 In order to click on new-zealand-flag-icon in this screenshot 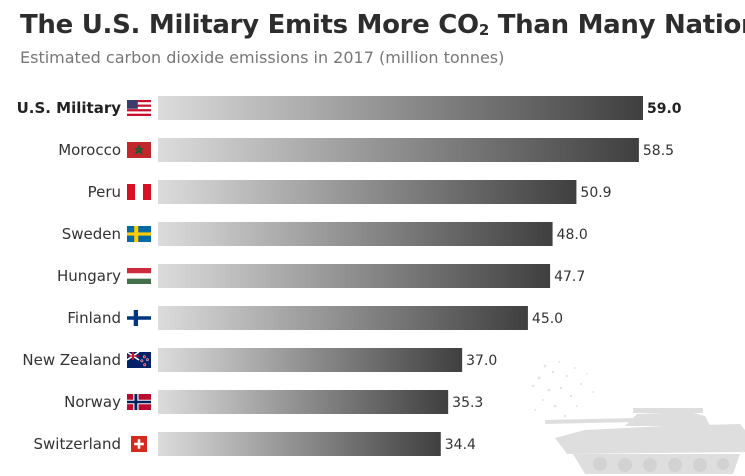, I will do `click(138, 359)`.